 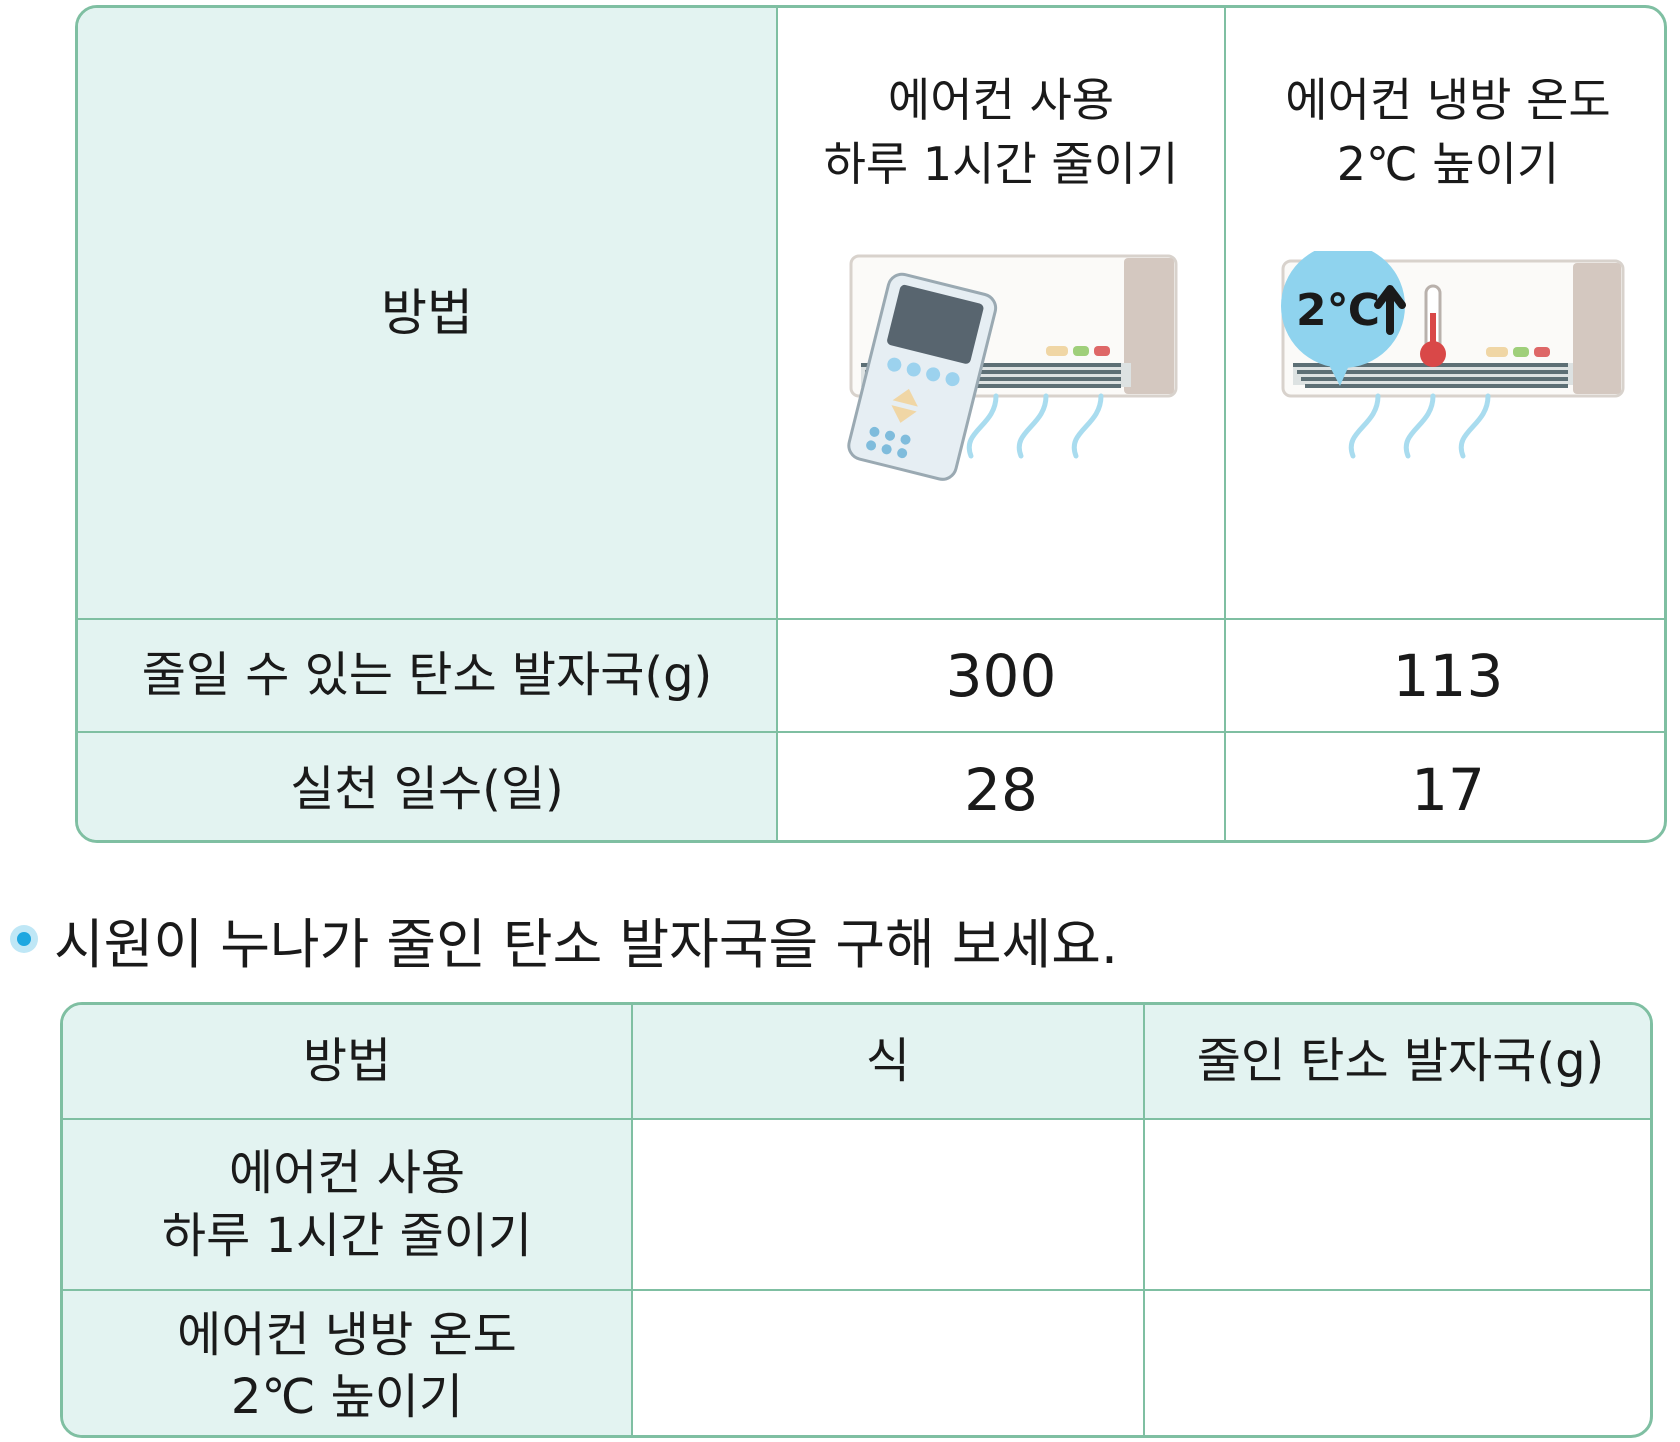 I want to click on method-1-header: 에어컨 사용 하루 1시간 줄이기, so click(x=1000, y=313).